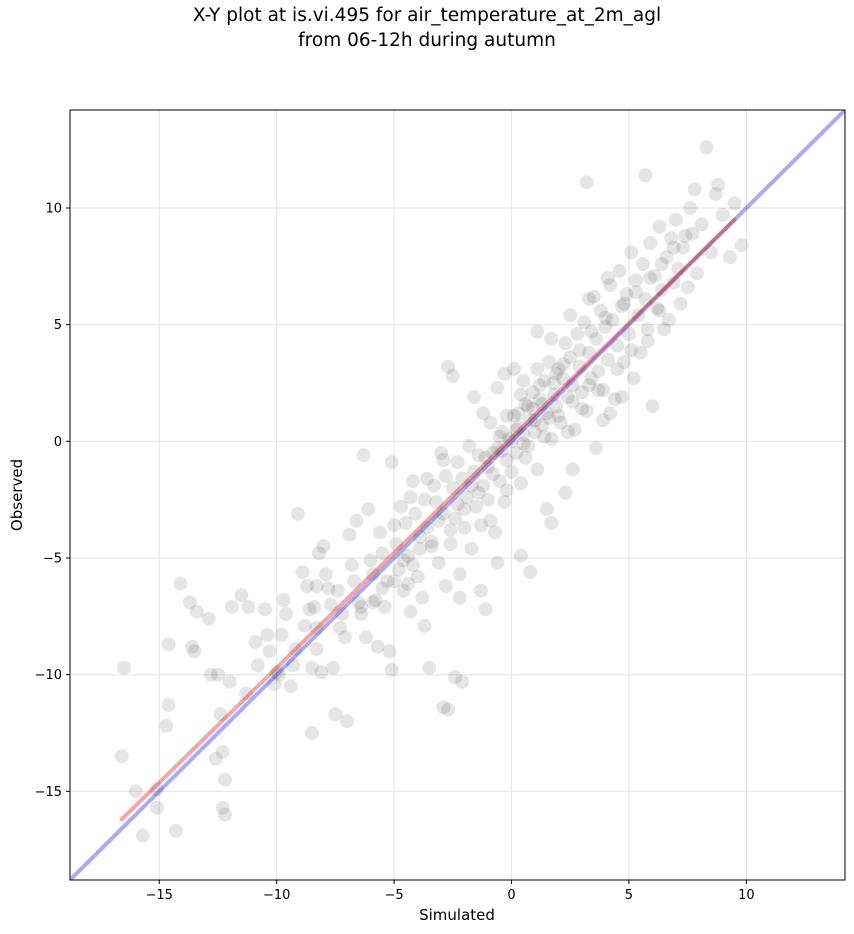 The image size is (854, 934). Describe the element at coordinates (159, 895) in the screenshot. I see `x-tick-label-0: −15` at that location.